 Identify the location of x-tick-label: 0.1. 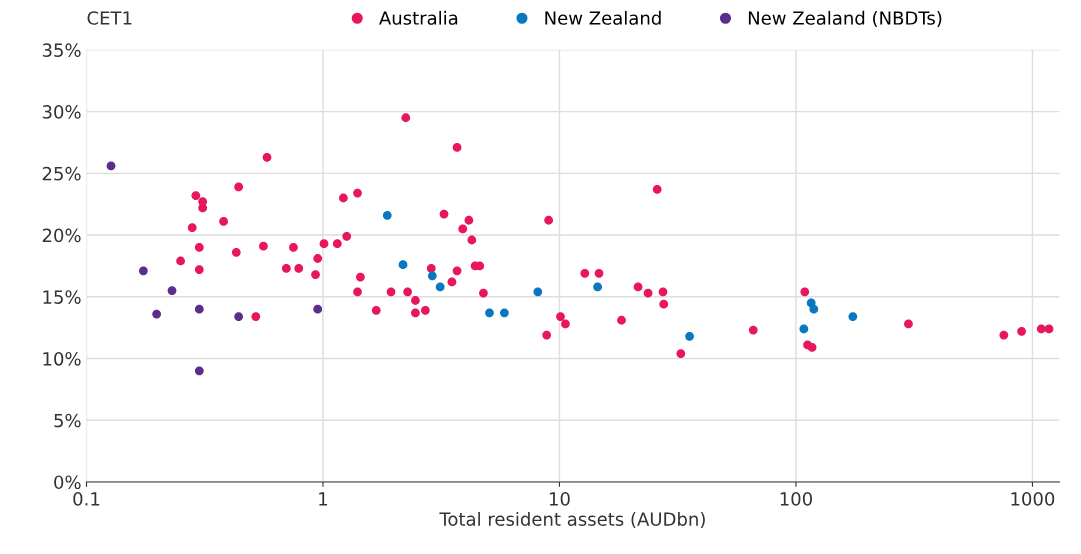
(86, 499).